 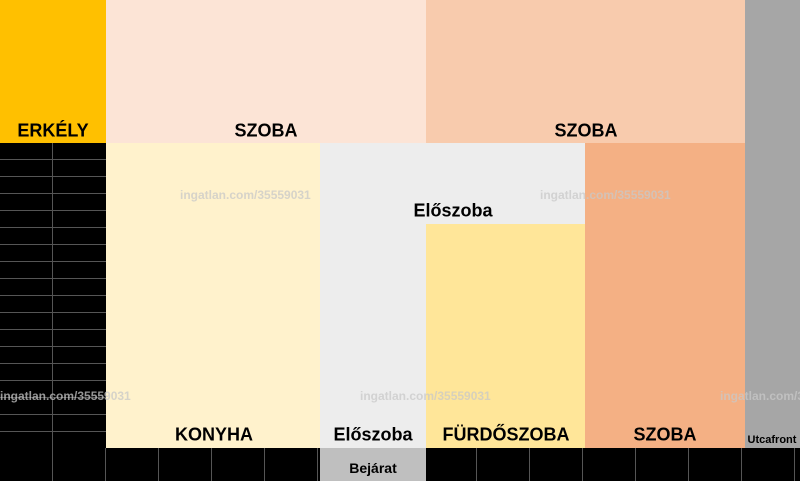 What do you see at coordinates (214, 434) in the screenshot?
I see `room-label: KONYHA` at bounding box center [214, 434].